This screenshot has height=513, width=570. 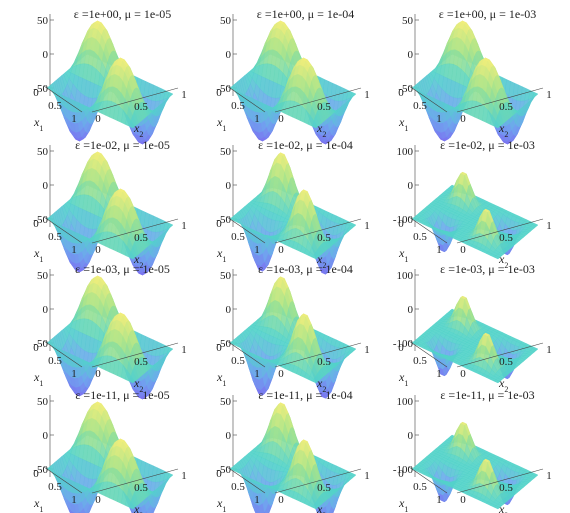 What do you see at coordinates (487, 145) in the screenshot?
I see `panel-title: ε =1e-02, μ = 1e-03` at bounding box center [487, 145].